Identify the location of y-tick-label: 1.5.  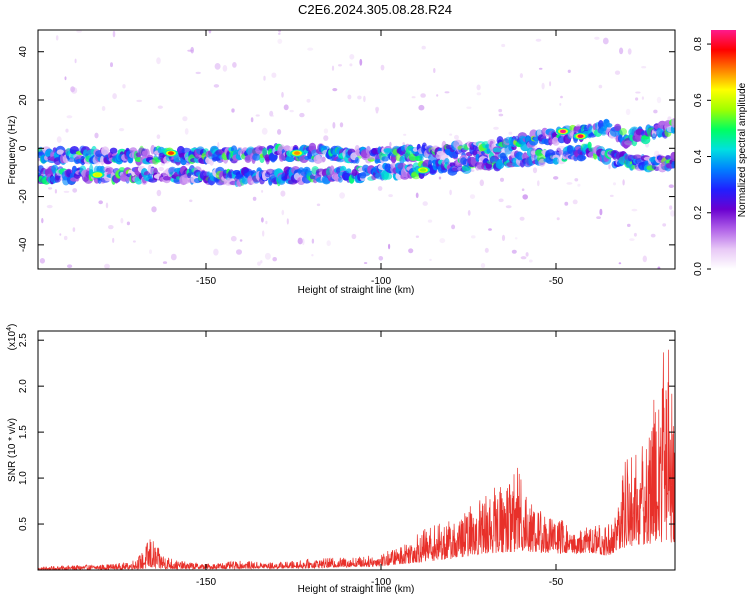
(23, 432).